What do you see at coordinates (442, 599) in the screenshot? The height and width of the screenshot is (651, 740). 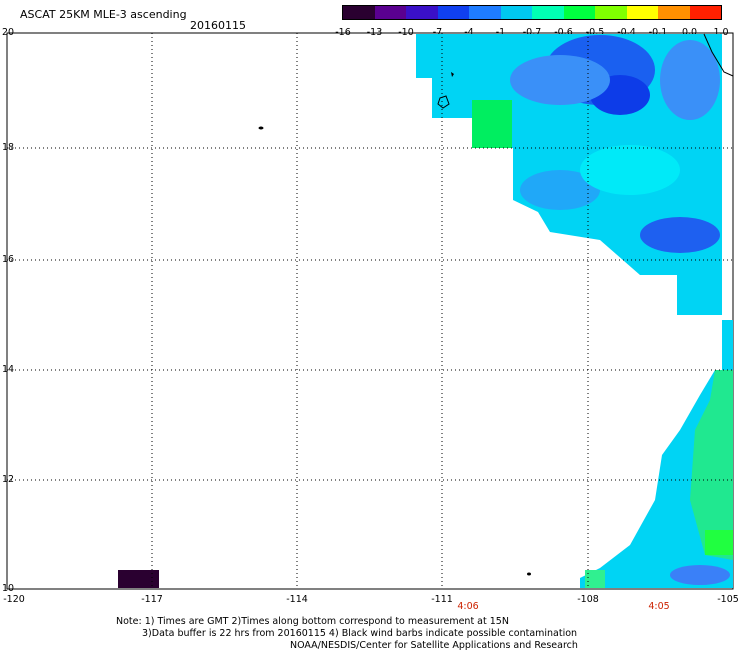 I see `longitude-label: -111` at bounding box center [442, 599].